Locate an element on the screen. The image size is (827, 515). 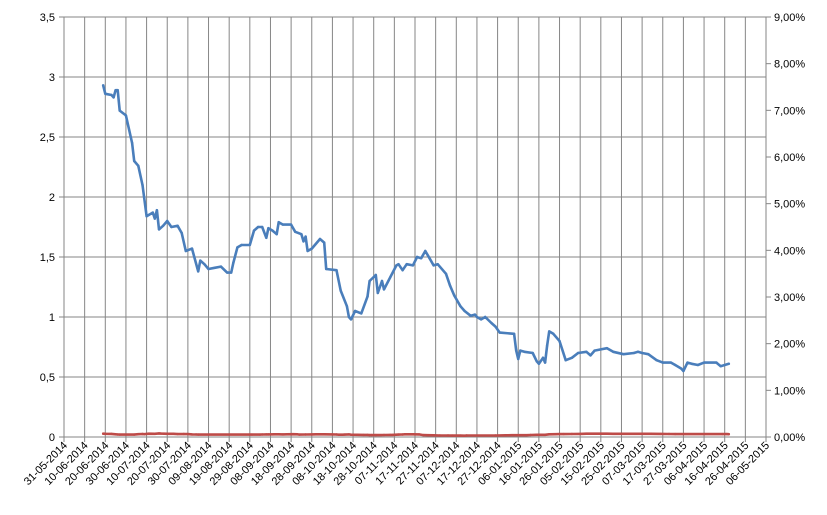
right-tick-label: 5,00% is located at coordinates (789, 205).